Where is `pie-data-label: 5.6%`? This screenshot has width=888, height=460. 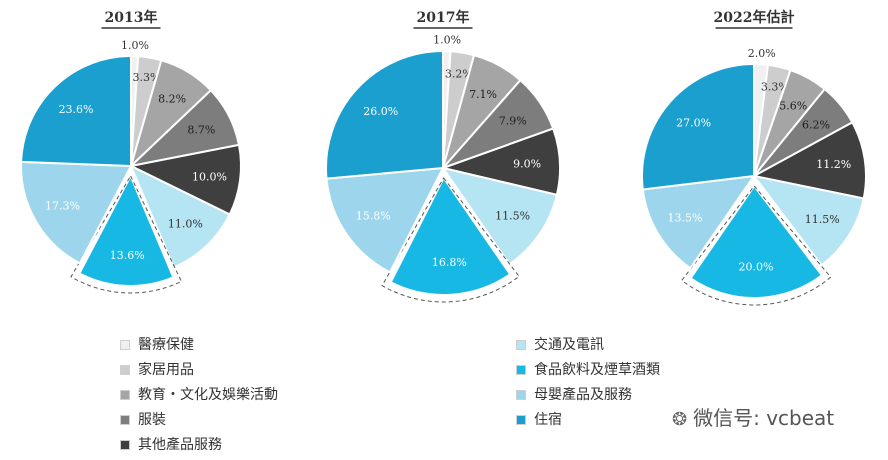 pie-data-label: 5.6% is located at coordinates (793, 106).